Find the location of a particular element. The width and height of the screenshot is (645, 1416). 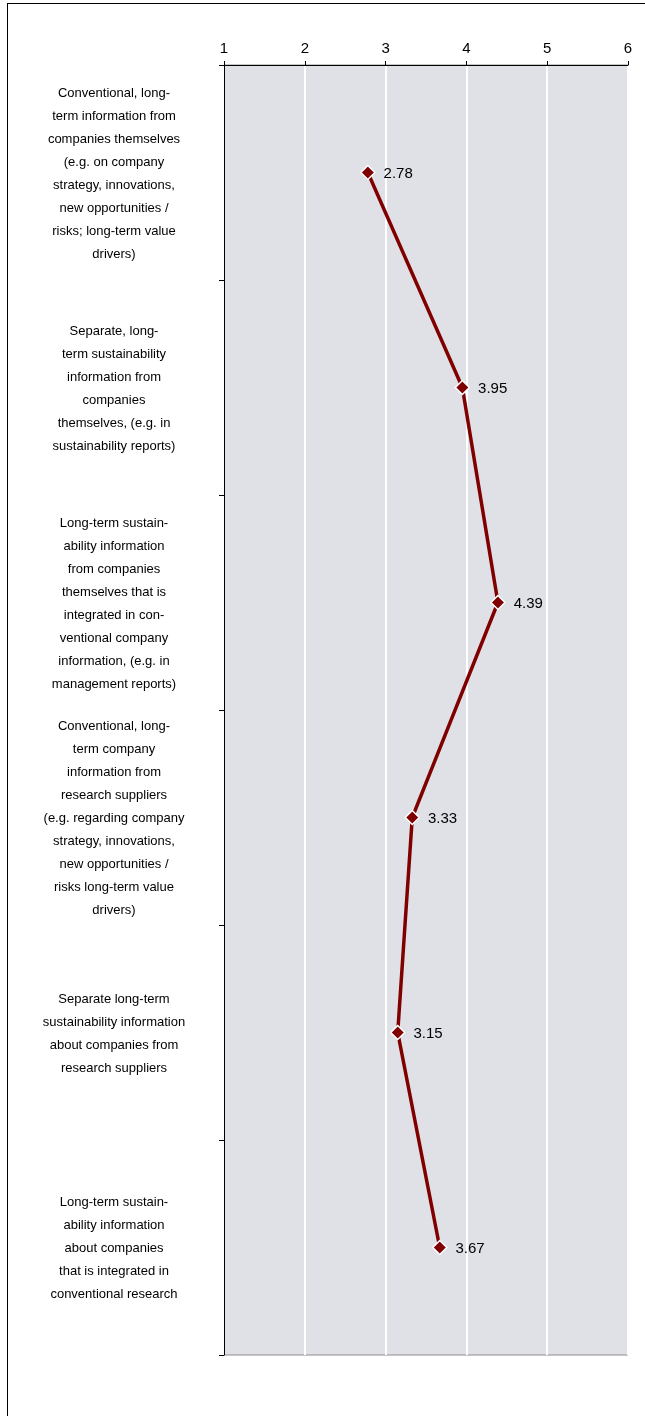

data-label: 3.15 is located at coordinates (428, 1032).